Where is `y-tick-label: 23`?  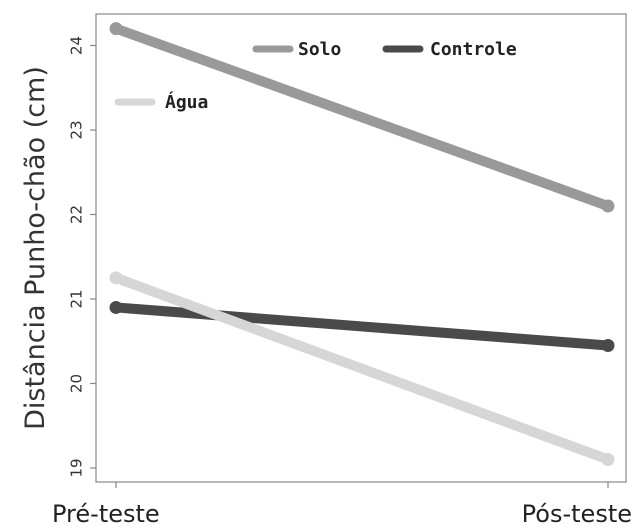
y-tick-label: 23 is located at coordinates (76, 129).